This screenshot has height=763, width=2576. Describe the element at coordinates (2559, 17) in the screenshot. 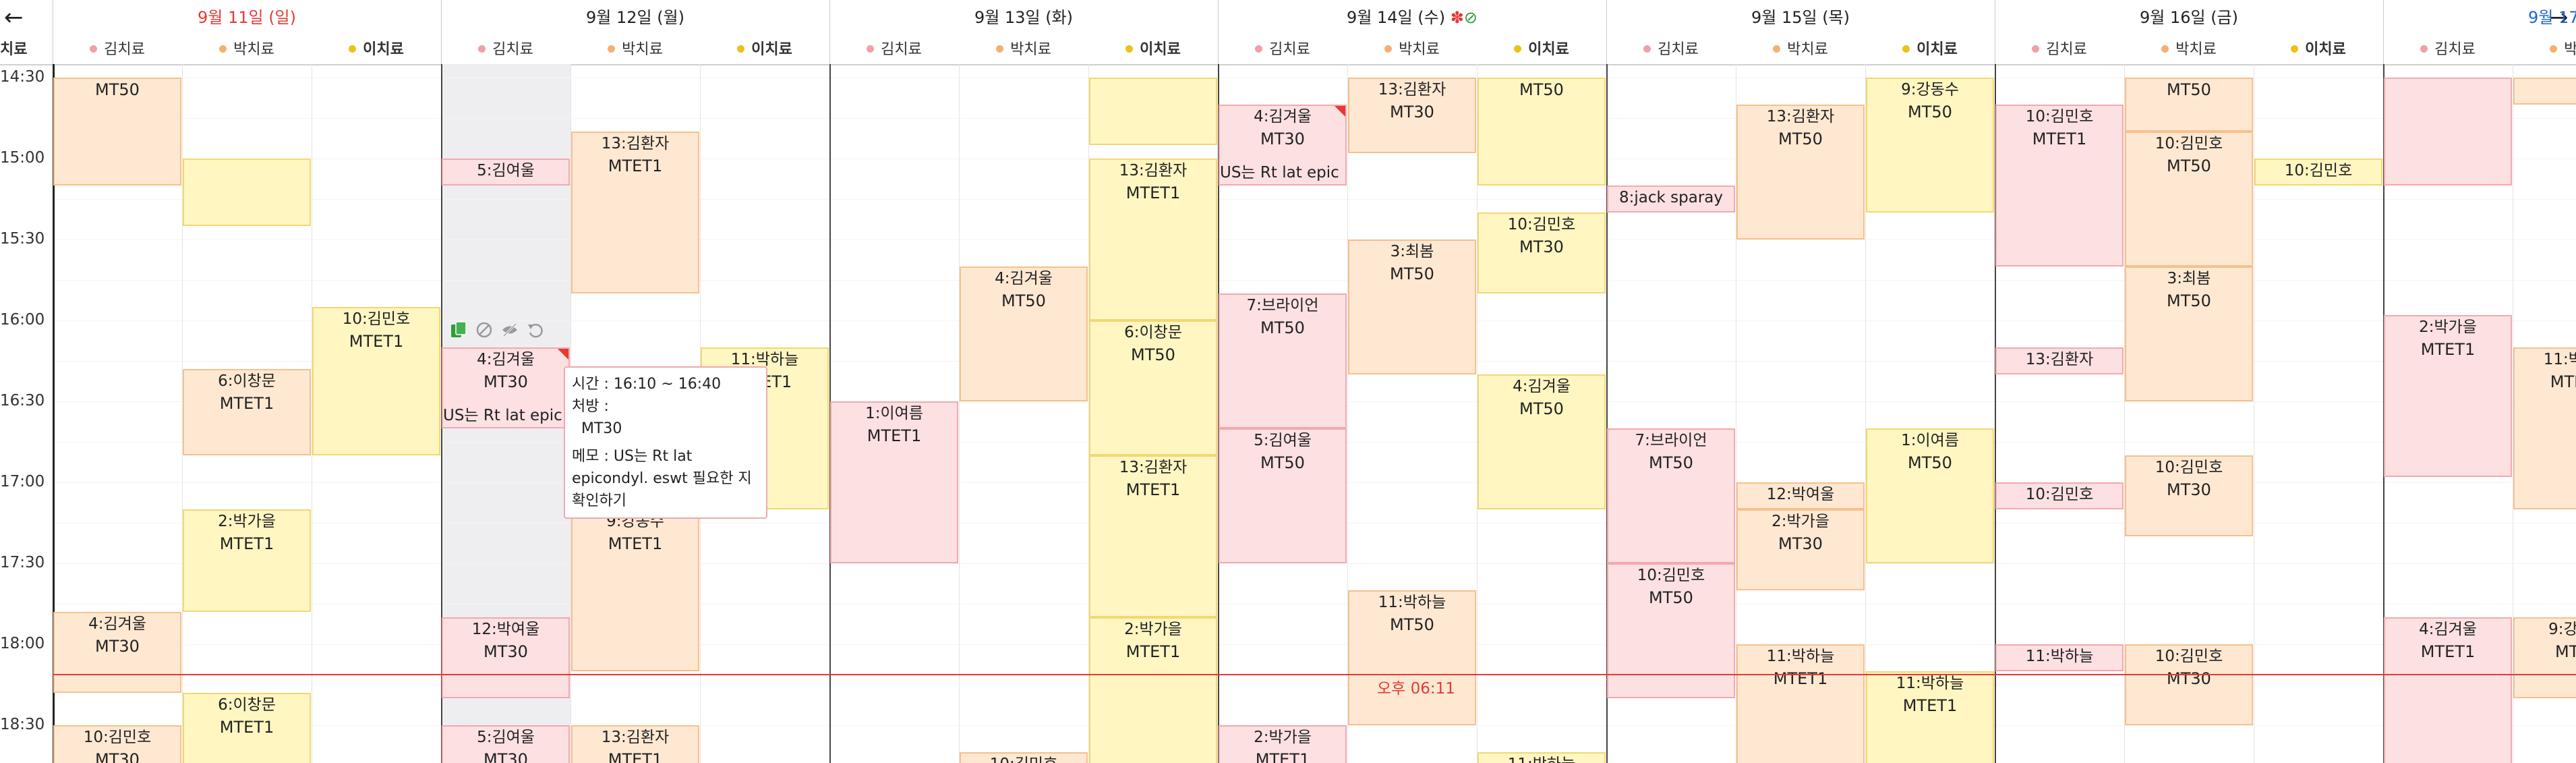

I see `next-week-arrow-icon: →` at that location.